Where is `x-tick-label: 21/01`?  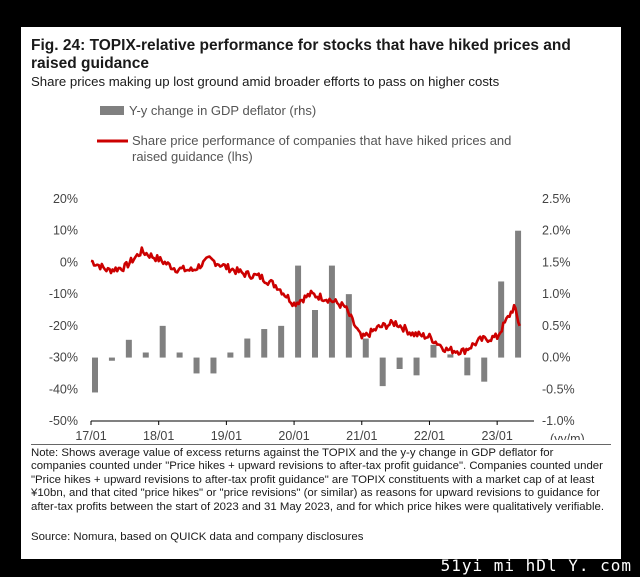
x-tick-label: 21/01 is located at coordinates (361, 434).